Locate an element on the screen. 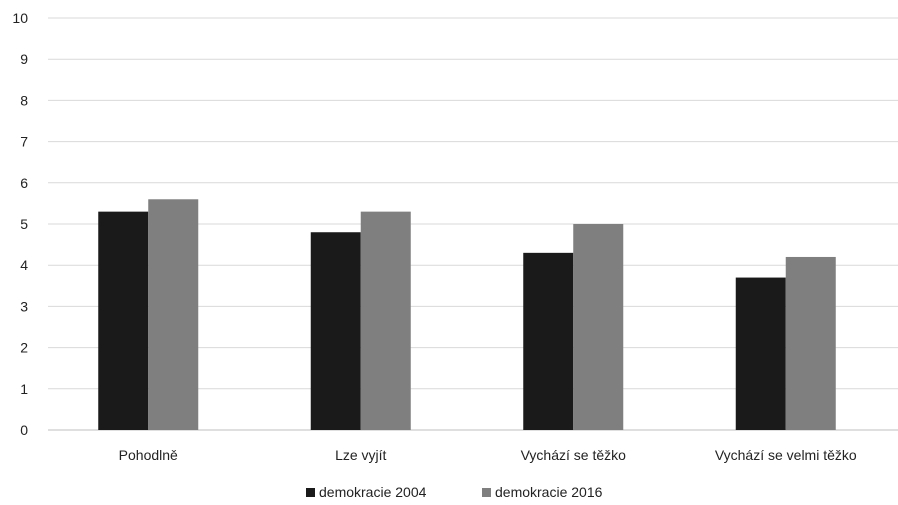  legend-label: demokracie 2004 is located at coordinates (373, 492).